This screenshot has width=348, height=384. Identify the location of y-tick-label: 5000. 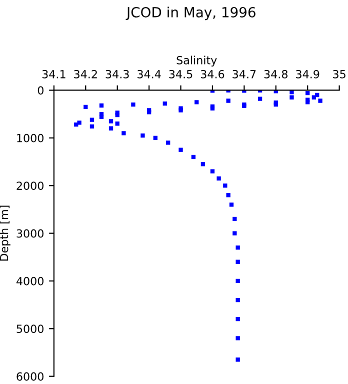
(30, 329).